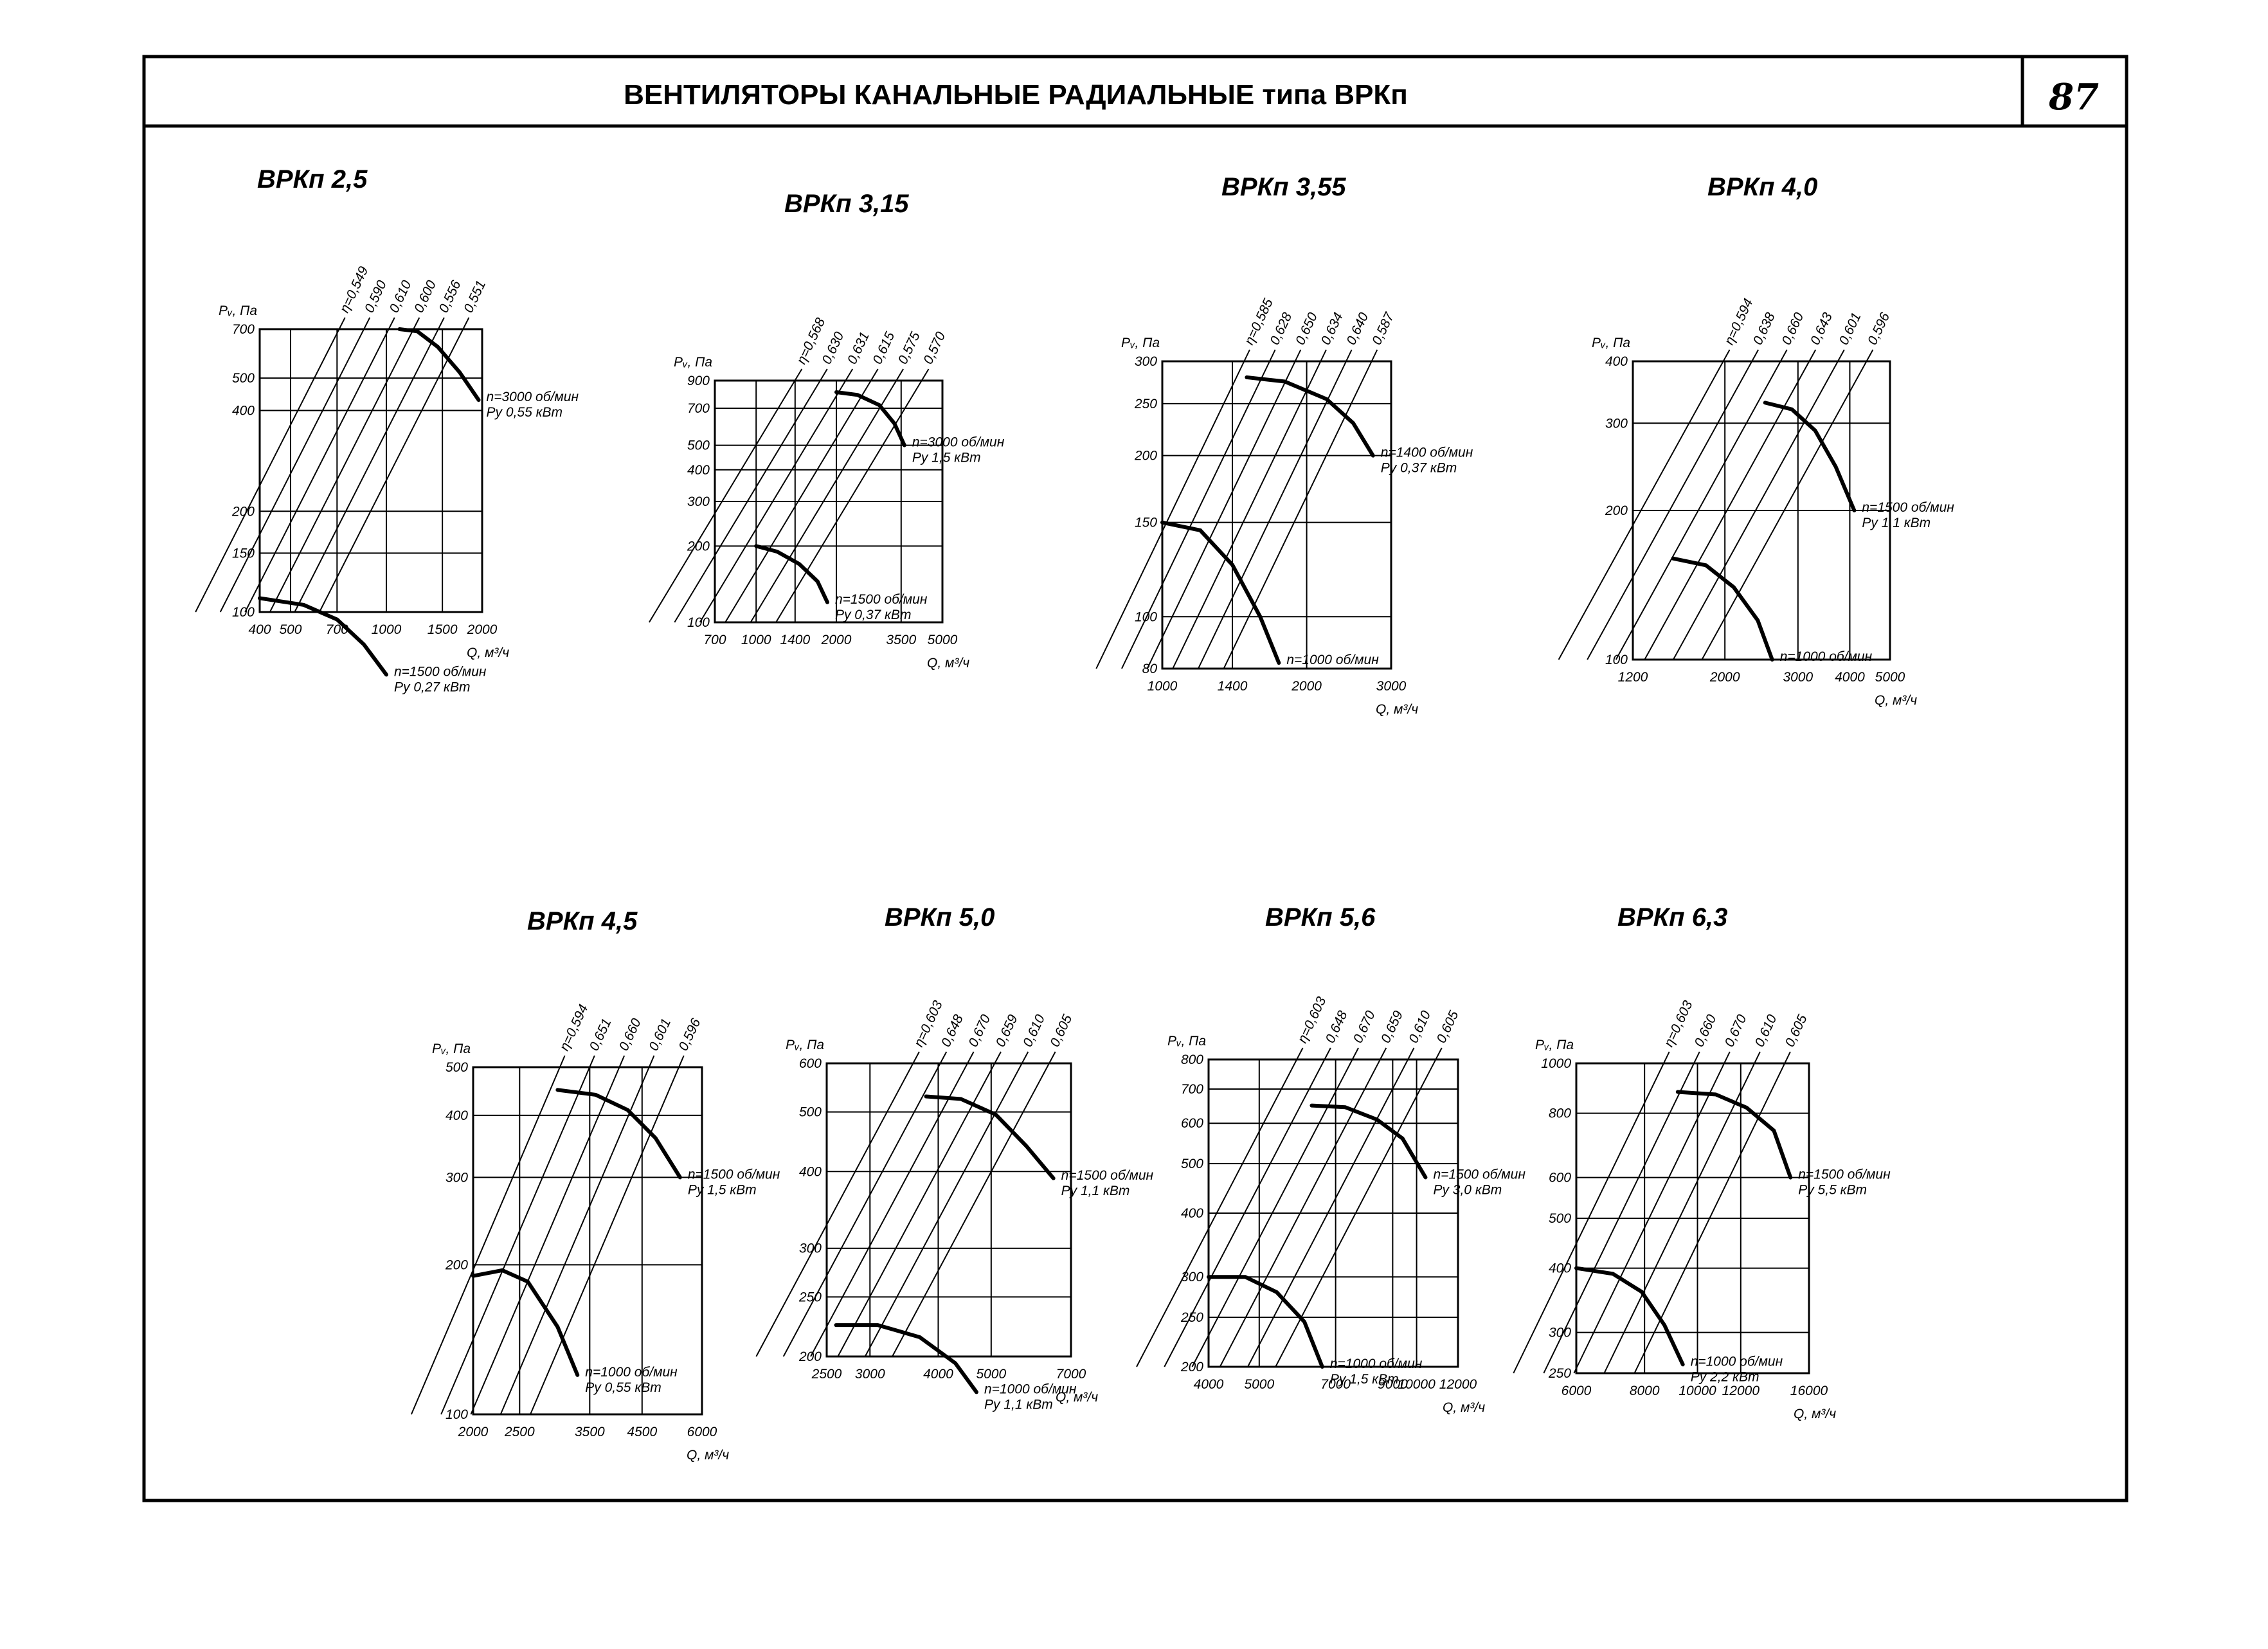  I want to click on chart-title: ВРКп 4,0, so click(1762, 187).